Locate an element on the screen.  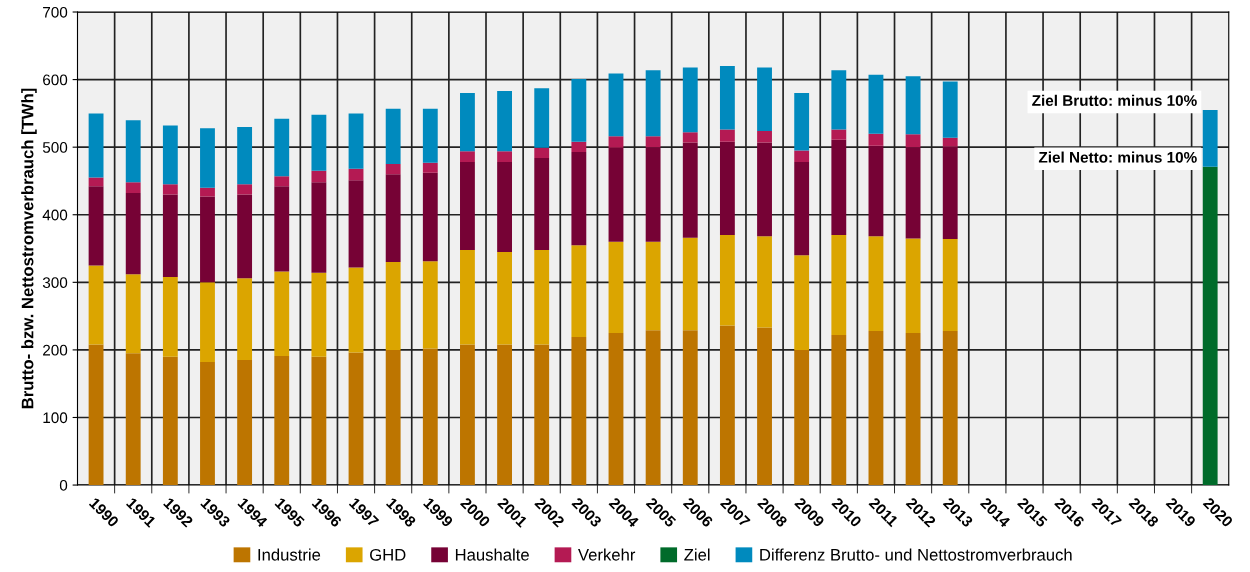
y-tick-label: 200 is located at coordinates (55, 350).